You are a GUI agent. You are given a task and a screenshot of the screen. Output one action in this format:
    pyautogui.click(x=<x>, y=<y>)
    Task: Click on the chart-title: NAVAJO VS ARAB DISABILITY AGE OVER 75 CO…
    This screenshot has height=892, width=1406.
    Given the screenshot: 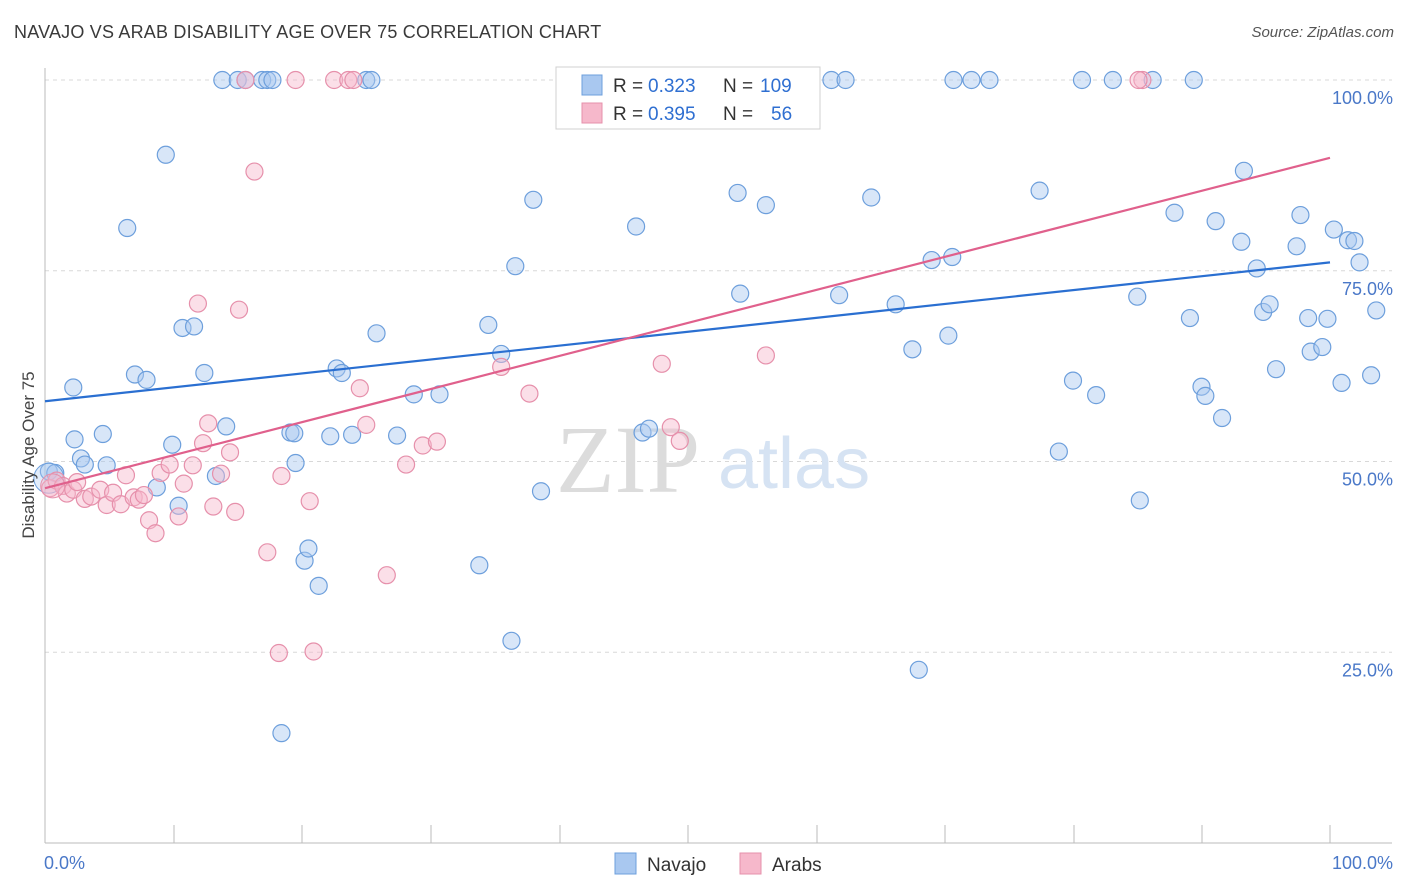 What is the action you would take?
    pyautogui.click(x=308, y=32)
    